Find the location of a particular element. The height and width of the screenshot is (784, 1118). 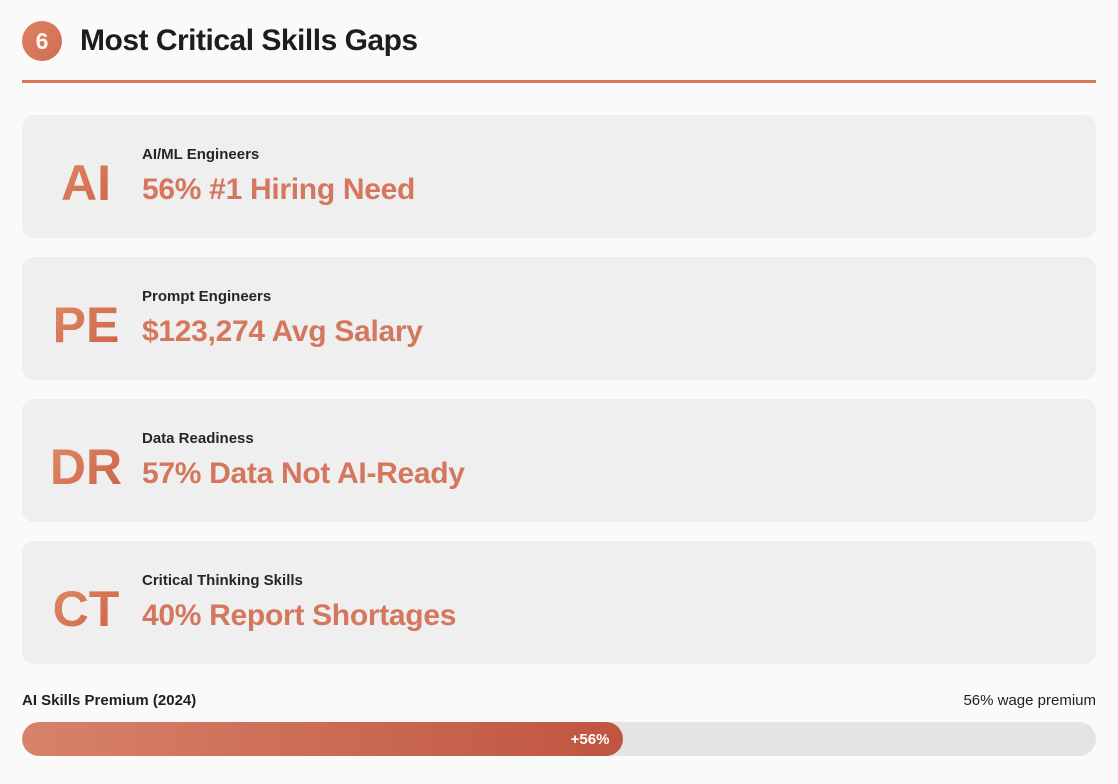

header: 6 Most Critical Skills Gaps is located at coordinates (559, 41).